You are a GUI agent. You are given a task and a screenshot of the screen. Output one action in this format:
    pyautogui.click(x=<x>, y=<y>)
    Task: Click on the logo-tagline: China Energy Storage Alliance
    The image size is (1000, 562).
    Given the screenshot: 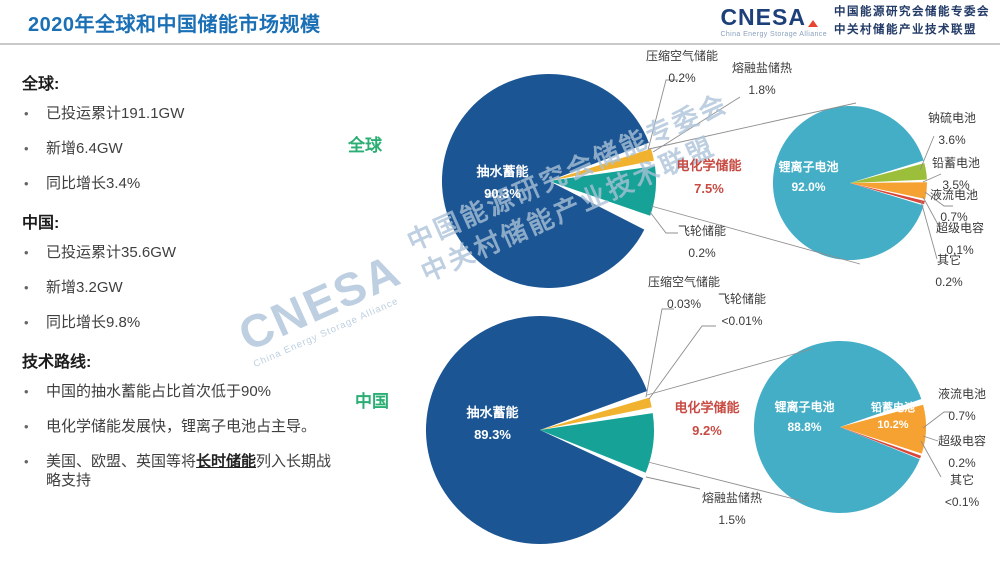 What is the action you would take?
    pyautogui.click(x=773, y=34)
    